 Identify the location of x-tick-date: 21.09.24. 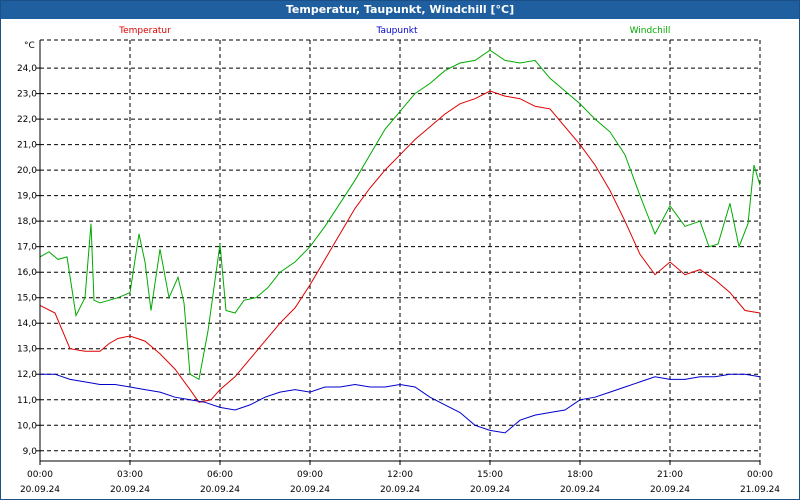
(760, 490).